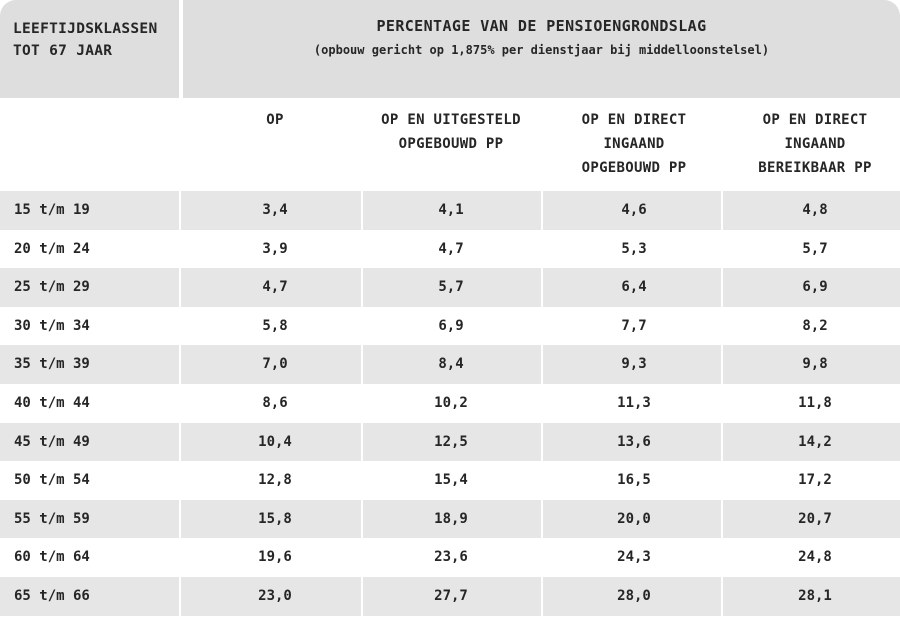 The image size is (900, 637). I want to click on column-header-line: BEREIKBAAR PP, so click(815, 168).